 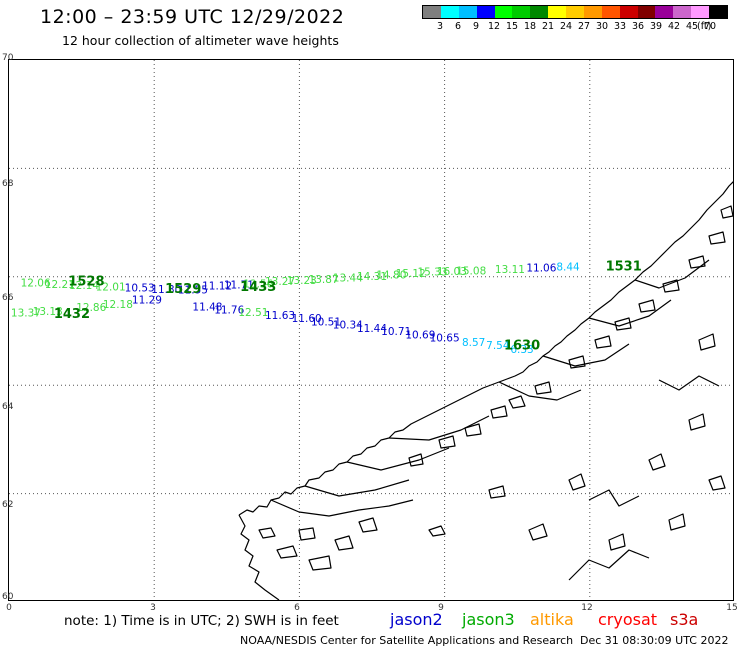 What do you see at coordinates (638, 26) in the screenshot?
I see `colorbar-tick-label: 36` at bounding box center [638, 26].